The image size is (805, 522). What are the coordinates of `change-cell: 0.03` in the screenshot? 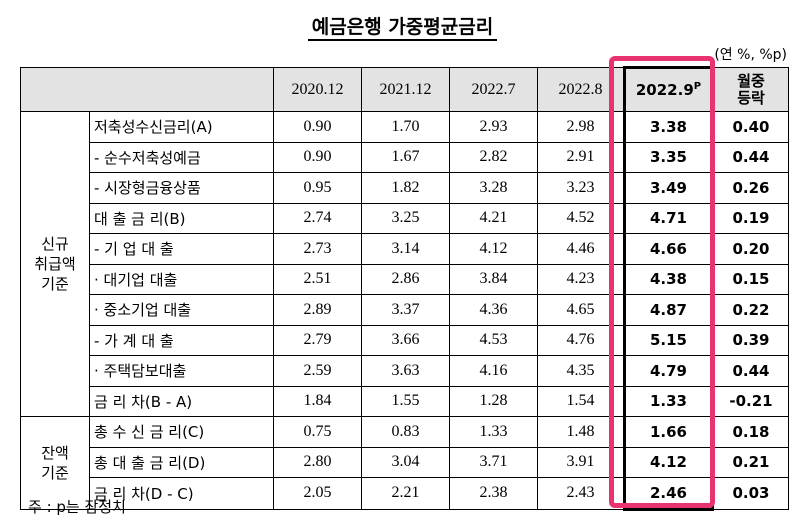 It's located at (750, 493).